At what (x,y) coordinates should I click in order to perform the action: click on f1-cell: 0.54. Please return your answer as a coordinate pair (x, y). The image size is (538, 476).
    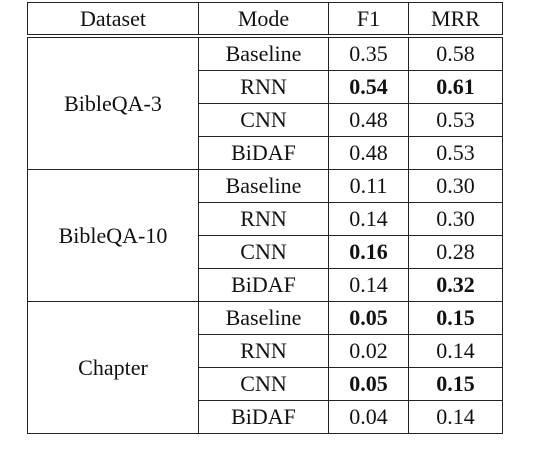
    Looking at the image, I should click on (368, 87).